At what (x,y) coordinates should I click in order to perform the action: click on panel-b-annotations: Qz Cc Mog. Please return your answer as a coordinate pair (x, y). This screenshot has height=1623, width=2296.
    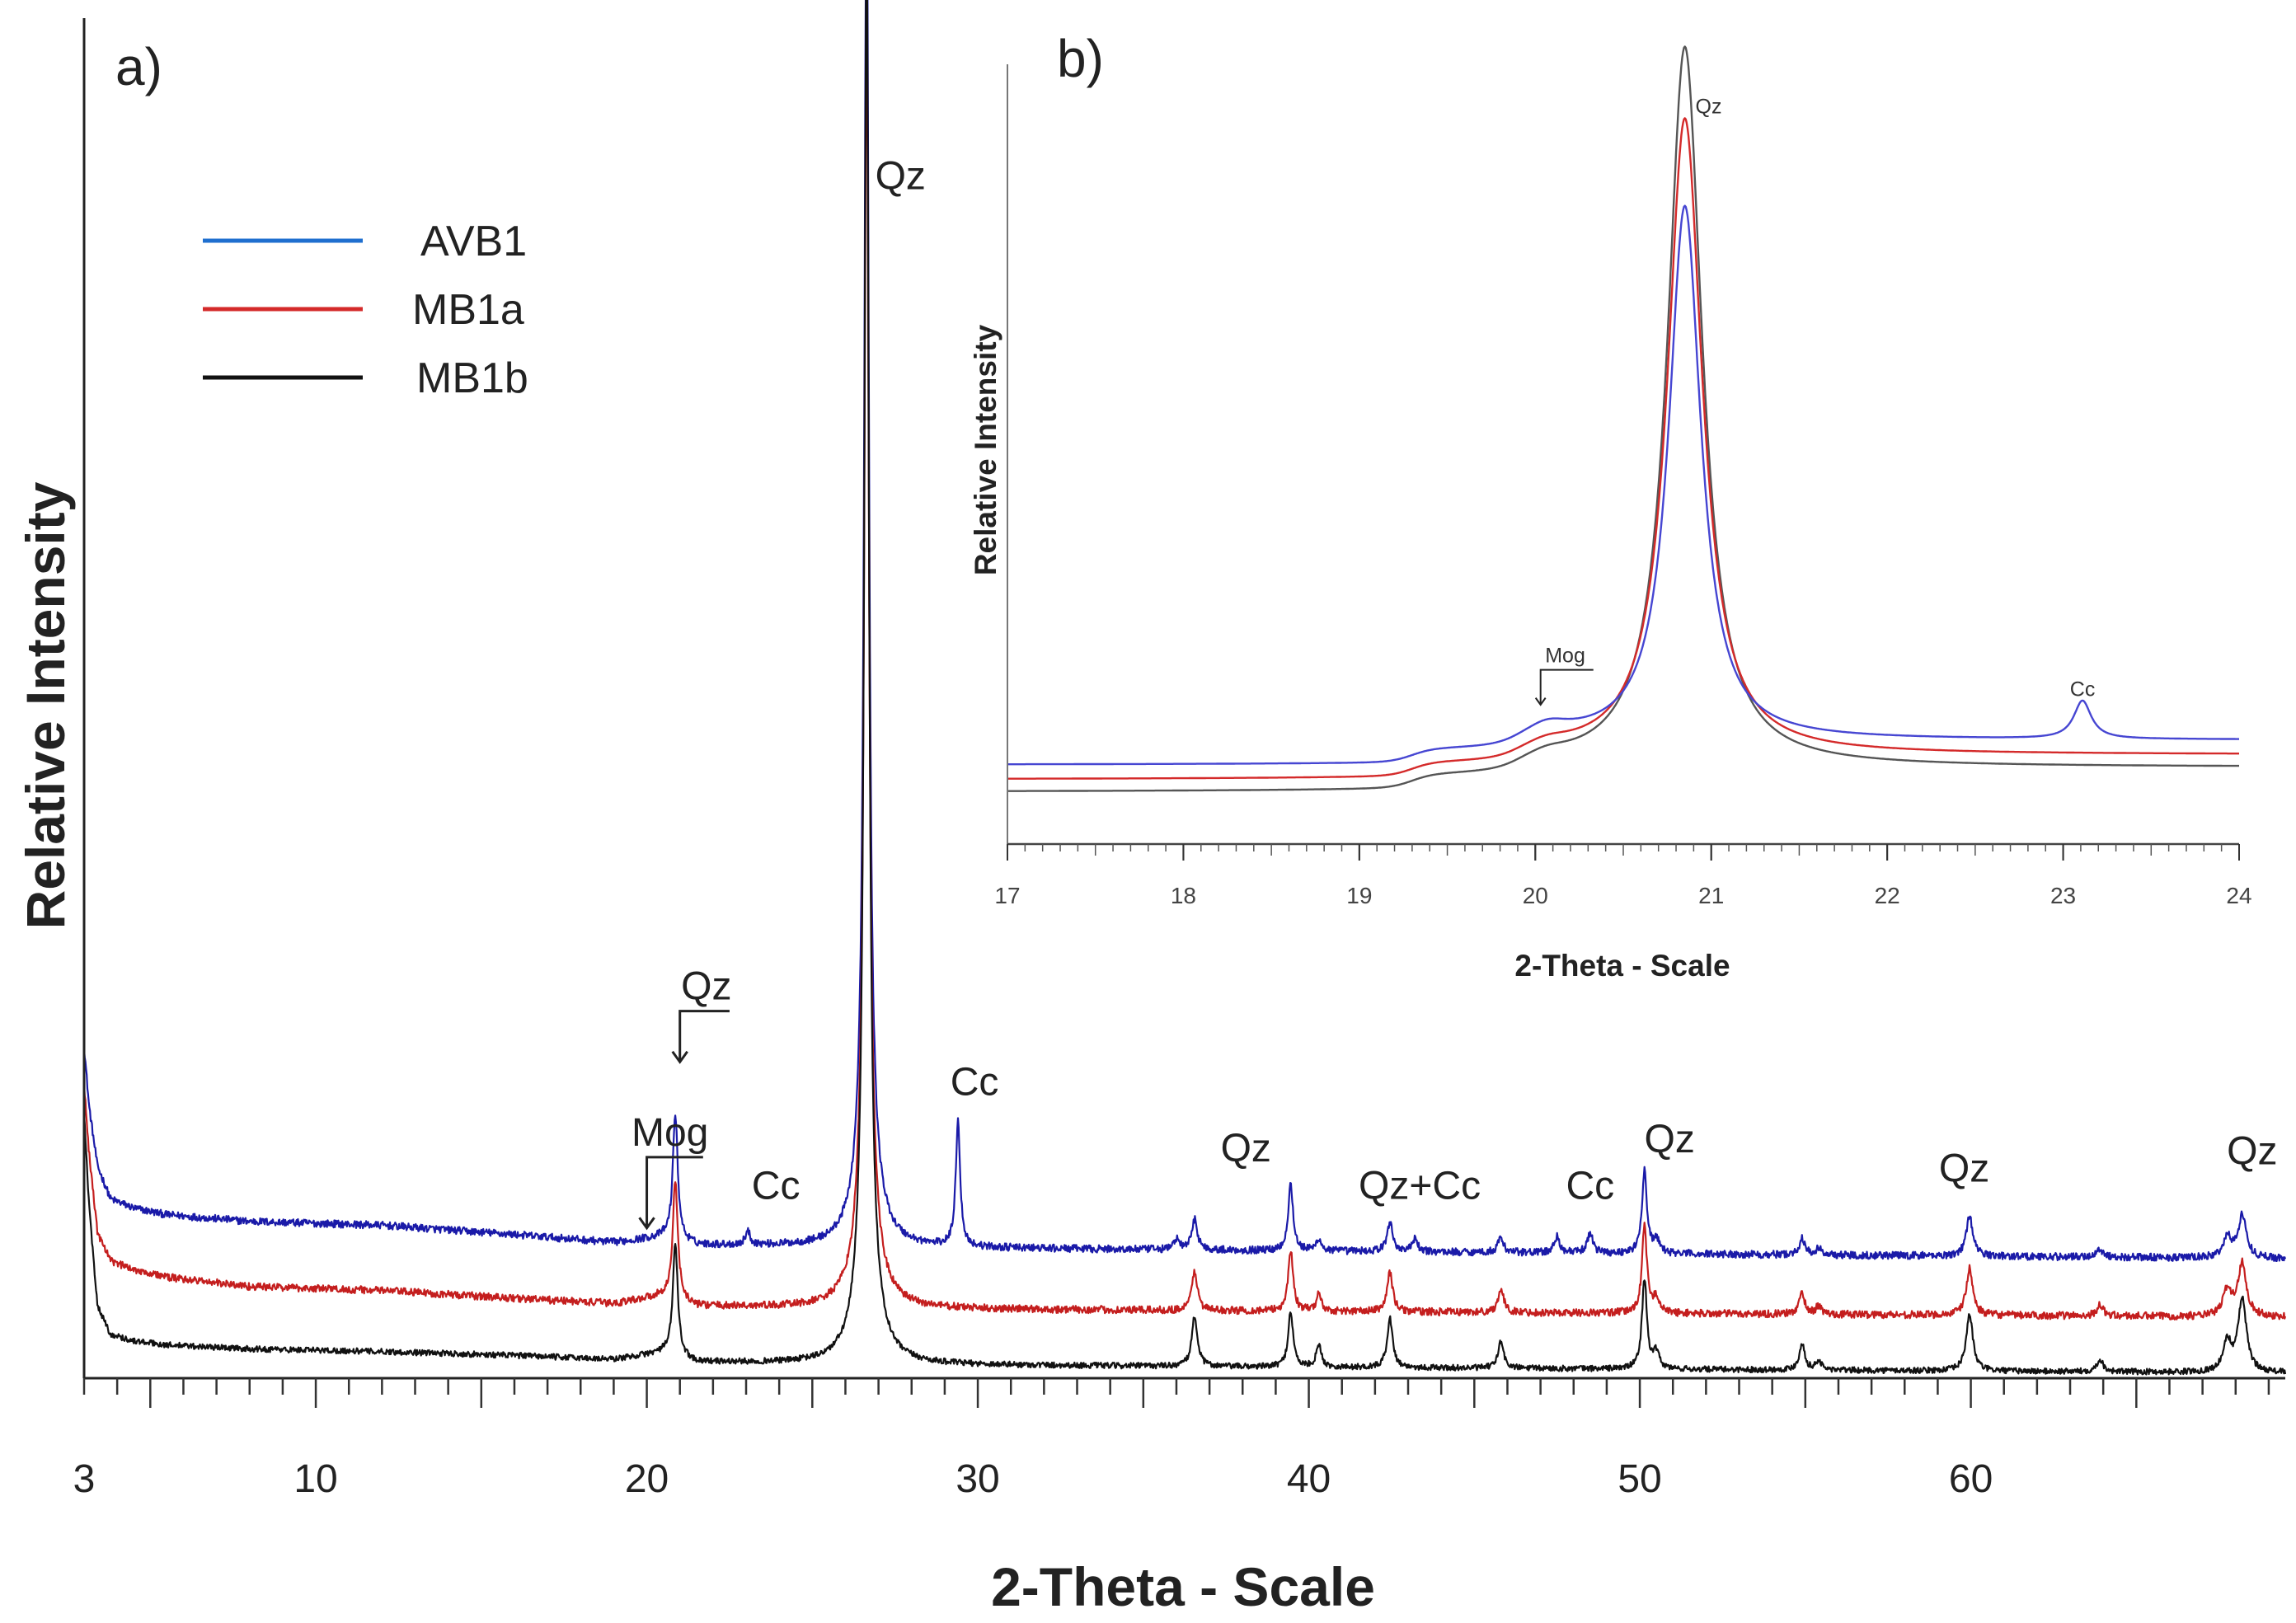
    Looking at the image, I should click on (1815, 400).